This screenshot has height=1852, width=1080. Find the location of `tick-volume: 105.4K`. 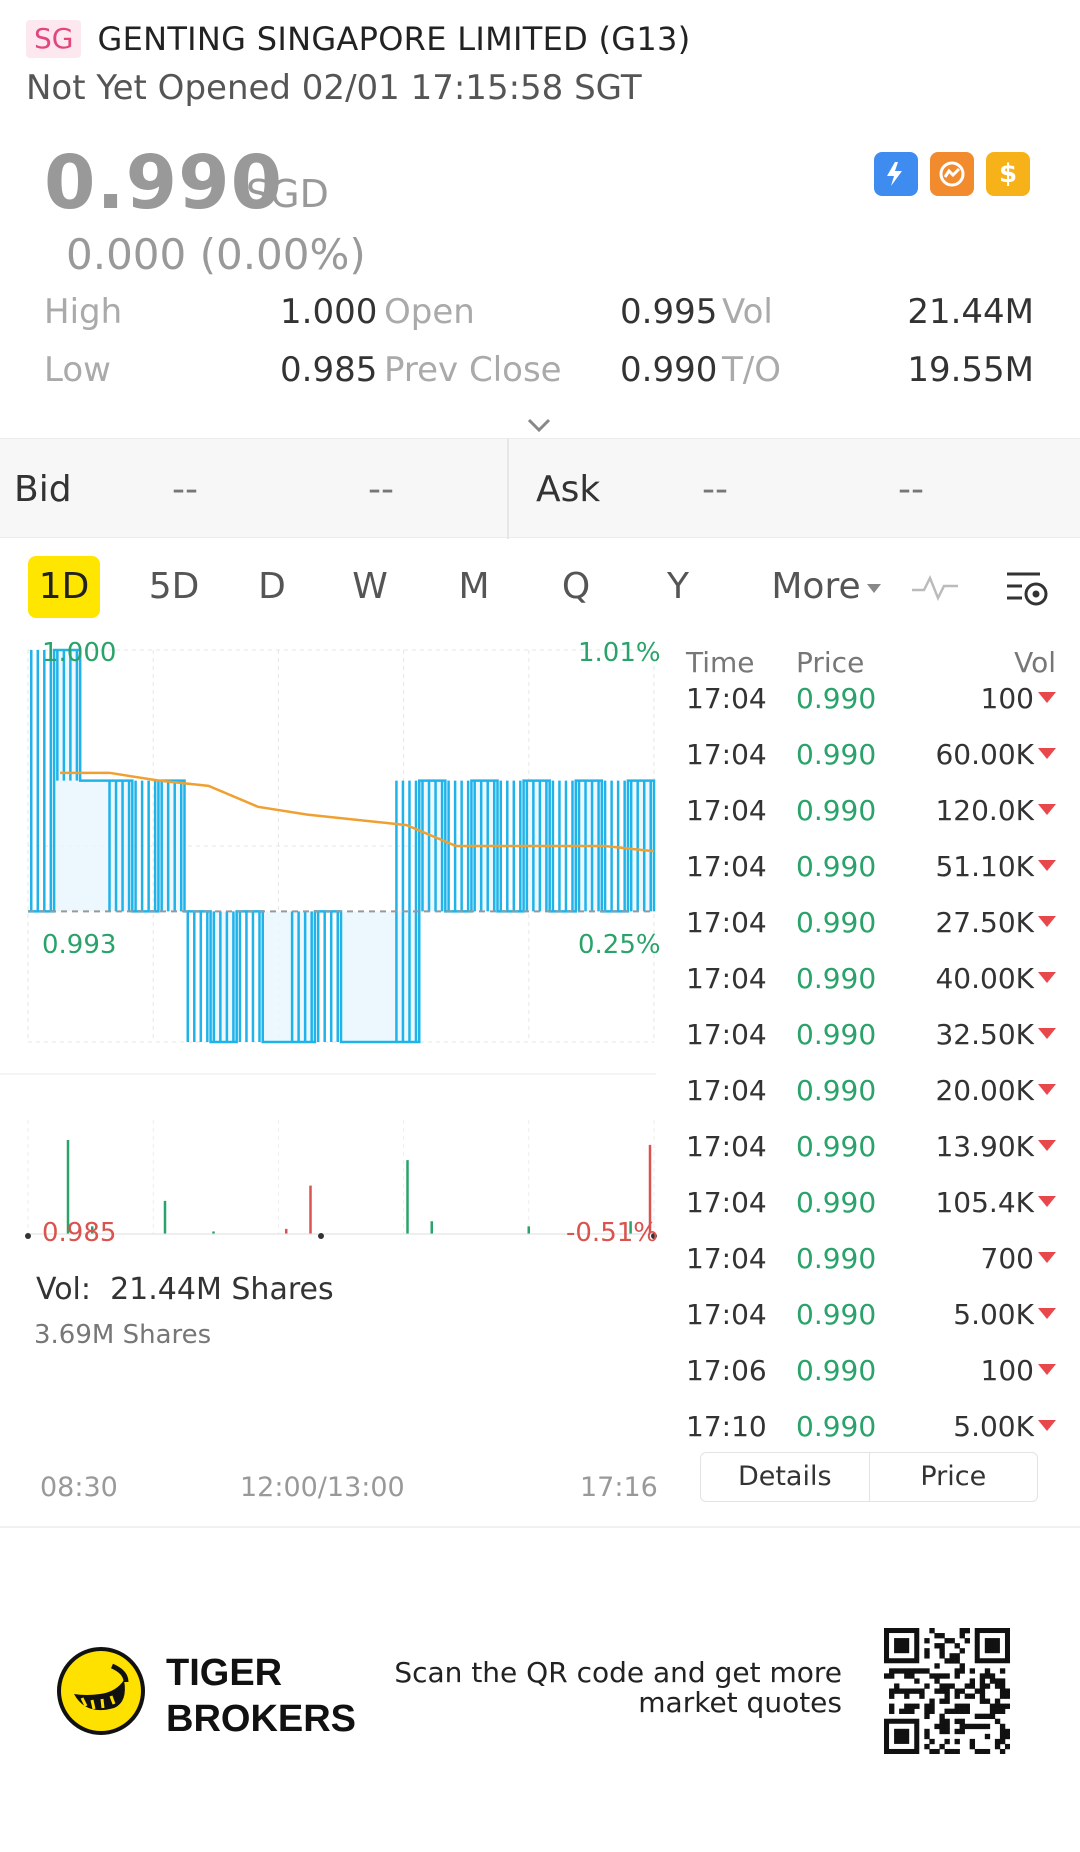

tick-volume: 105.4K is located at coordinates (984, 1202).